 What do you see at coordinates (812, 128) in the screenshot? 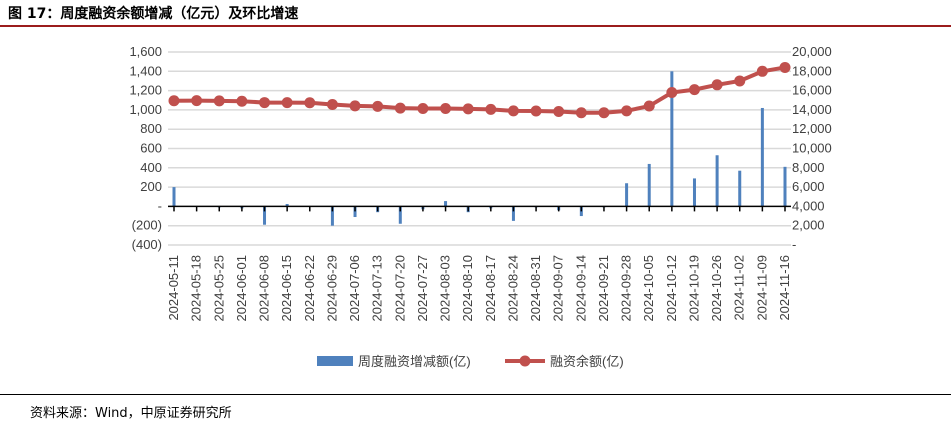
I see `right-tick-label: 12,000` at bounding box center [812, 128].